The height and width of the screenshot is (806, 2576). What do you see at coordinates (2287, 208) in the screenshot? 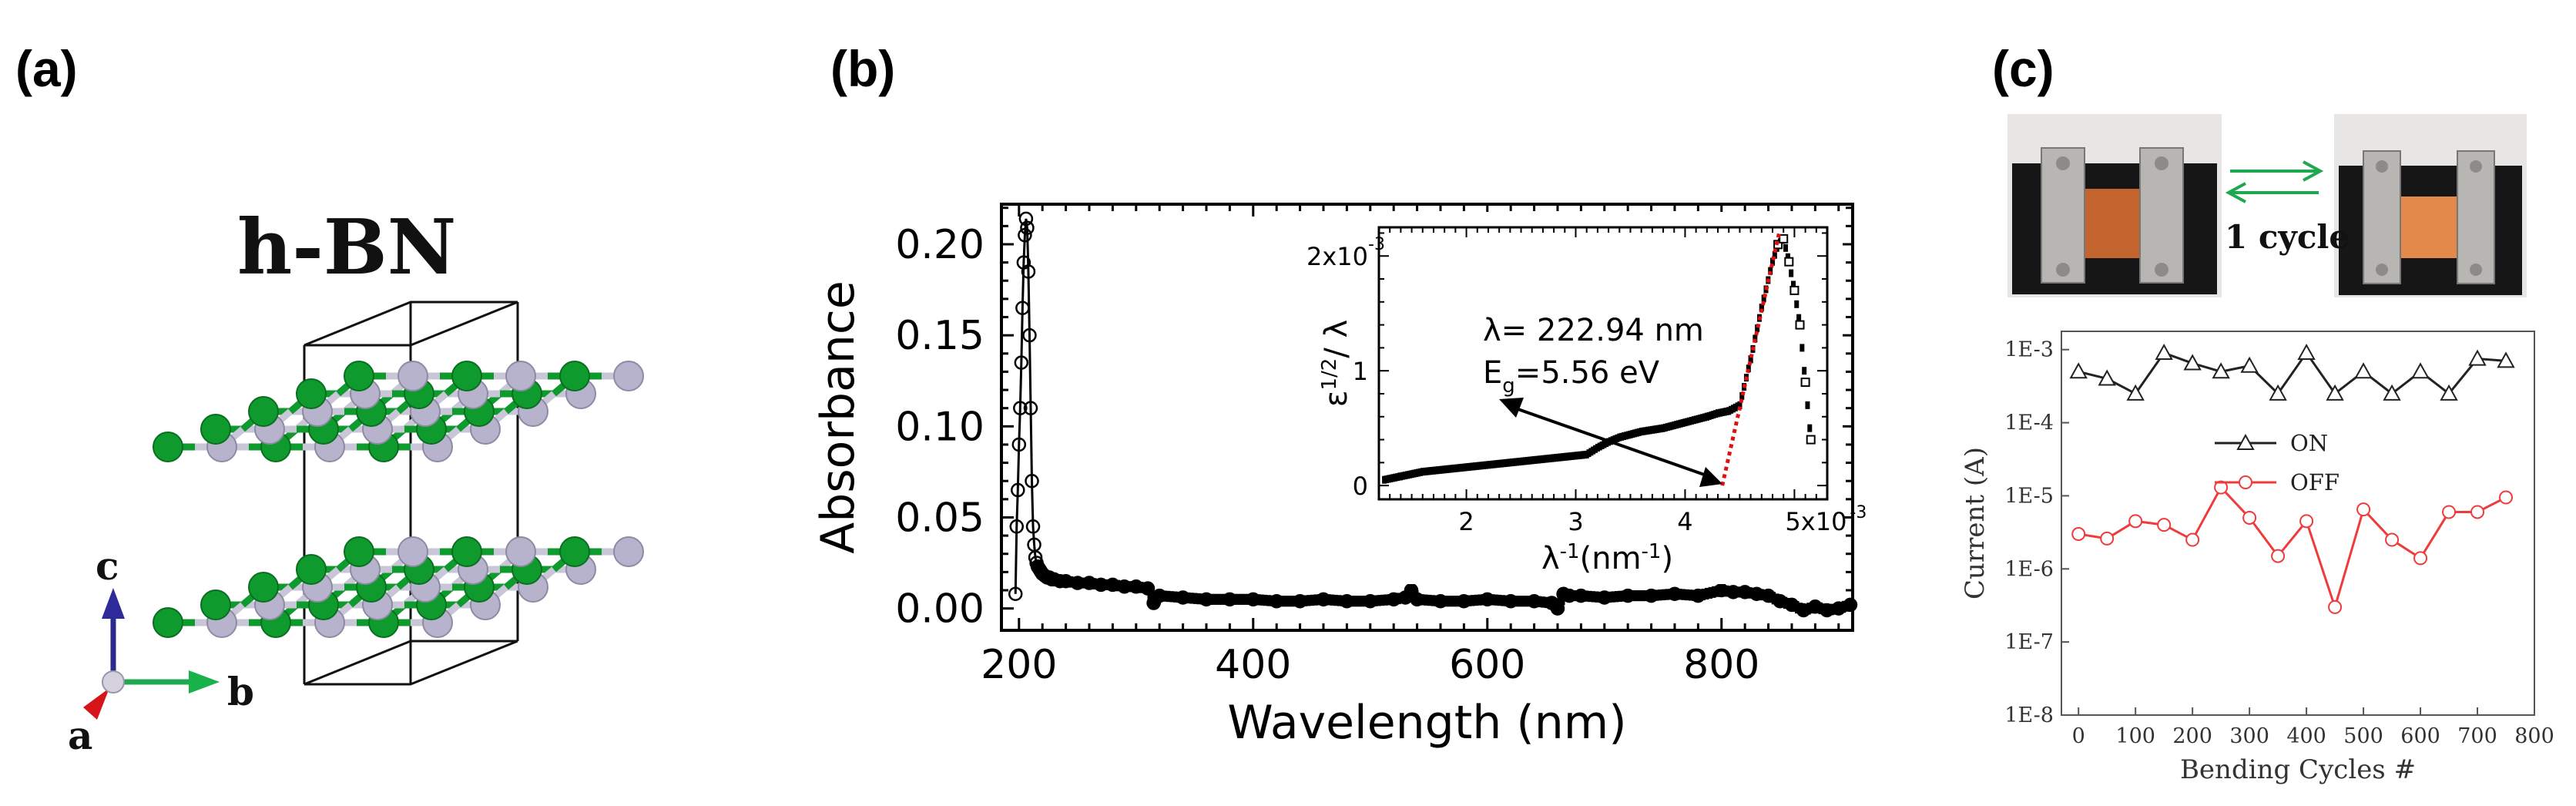
I see `cycle-arrows: 1 cycle` at bounding box center [2287, 208].